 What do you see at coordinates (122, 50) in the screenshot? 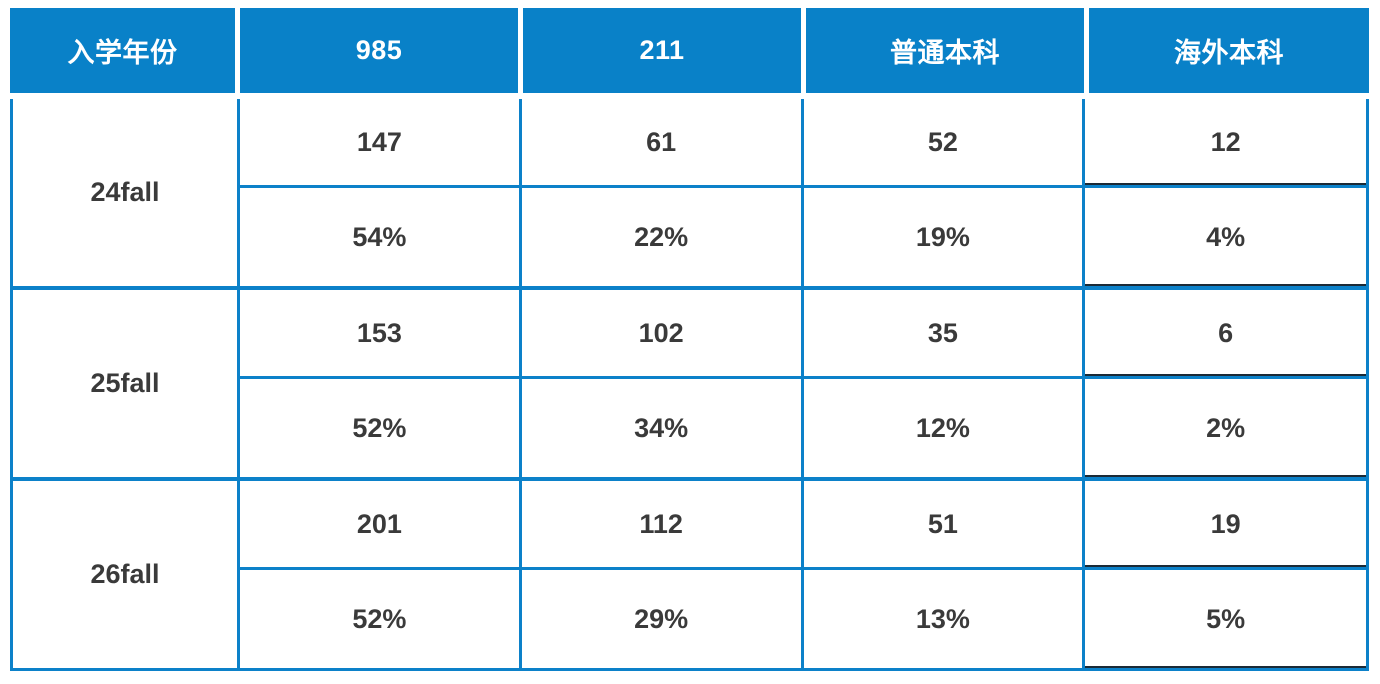
I see `header-cell-enrollment-year: 入学年份` at bounding box center [122, 50].